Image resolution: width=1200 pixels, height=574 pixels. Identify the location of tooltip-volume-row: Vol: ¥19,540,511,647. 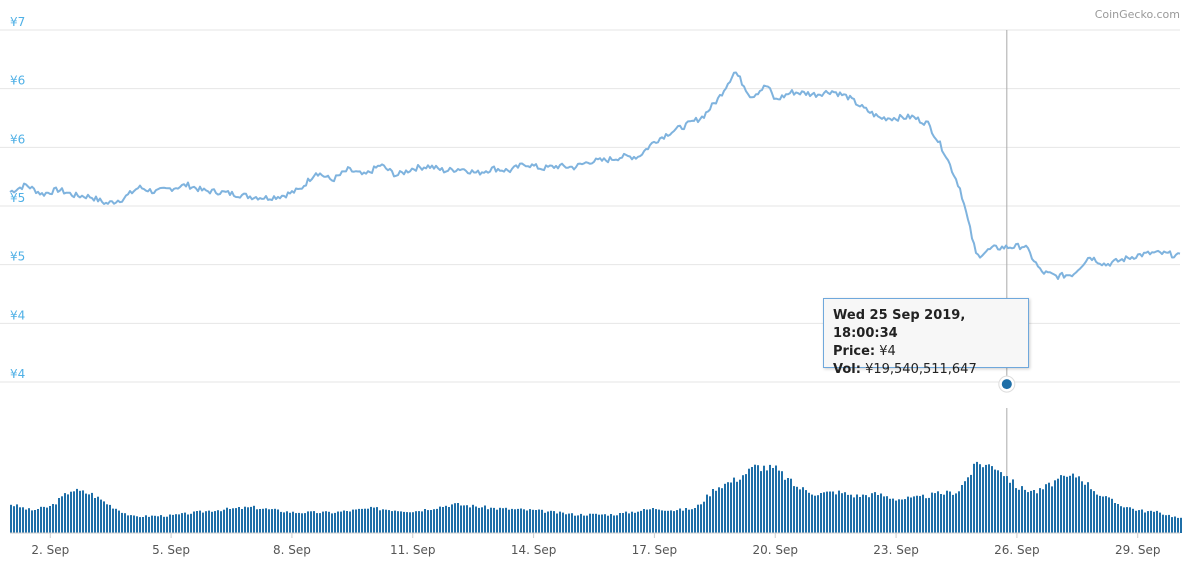
(926, 370).